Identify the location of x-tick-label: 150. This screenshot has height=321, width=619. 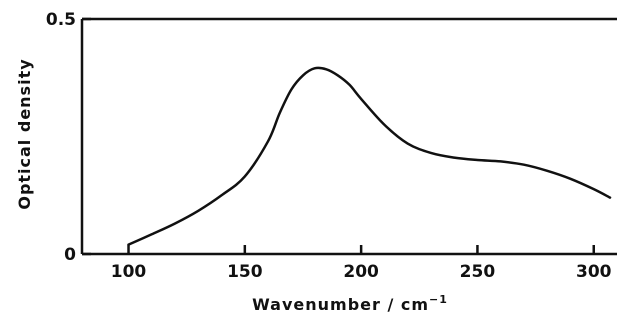
(245, 272).